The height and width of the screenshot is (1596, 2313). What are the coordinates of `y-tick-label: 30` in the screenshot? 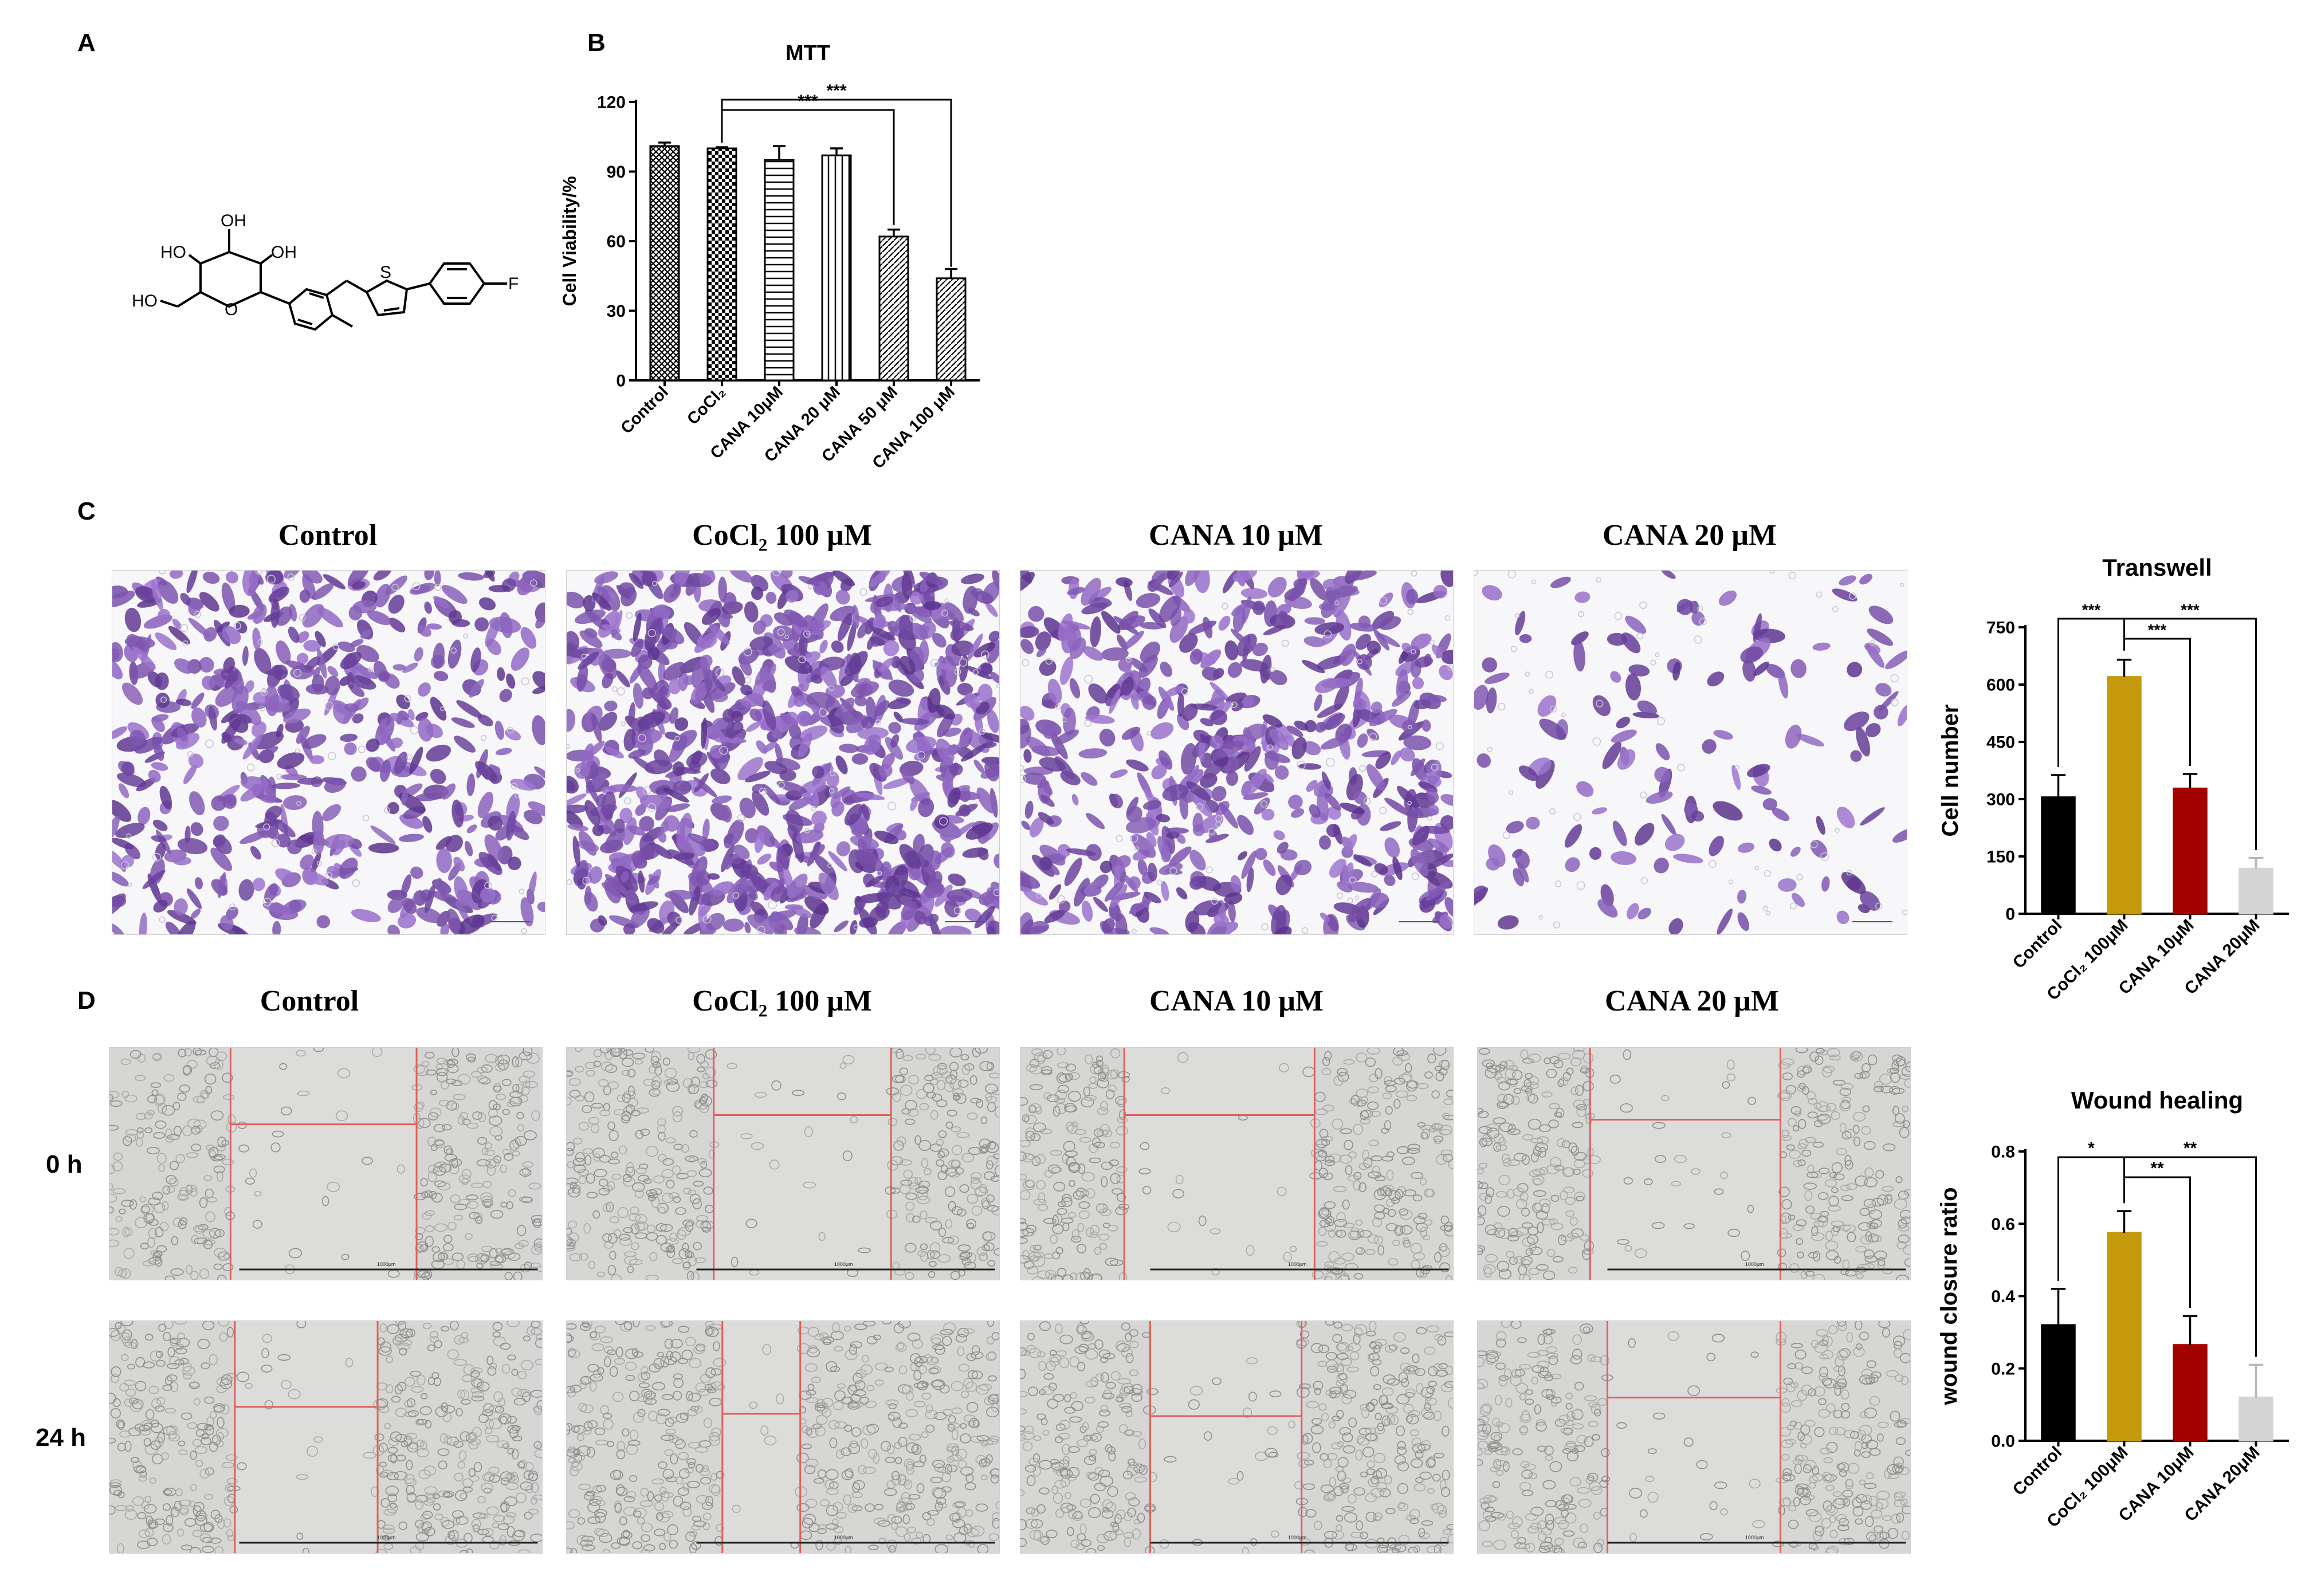 It's located at (616, 311).